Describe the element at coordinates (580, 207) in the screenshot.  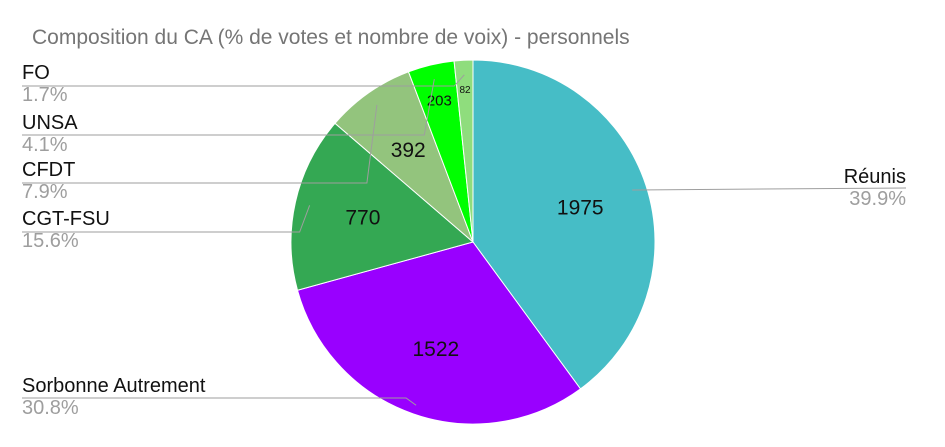
I see `slice-value-reunis: 1975` at that location.